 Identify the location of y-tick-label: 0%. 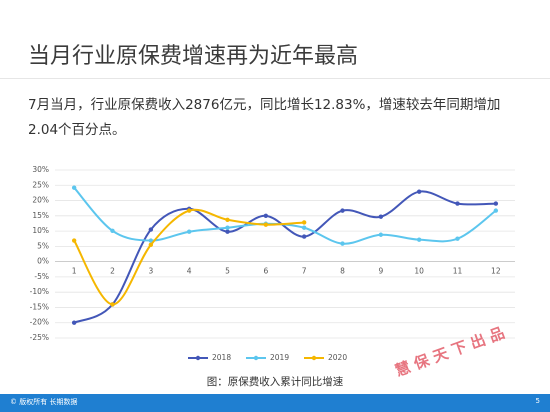
(43, 261).